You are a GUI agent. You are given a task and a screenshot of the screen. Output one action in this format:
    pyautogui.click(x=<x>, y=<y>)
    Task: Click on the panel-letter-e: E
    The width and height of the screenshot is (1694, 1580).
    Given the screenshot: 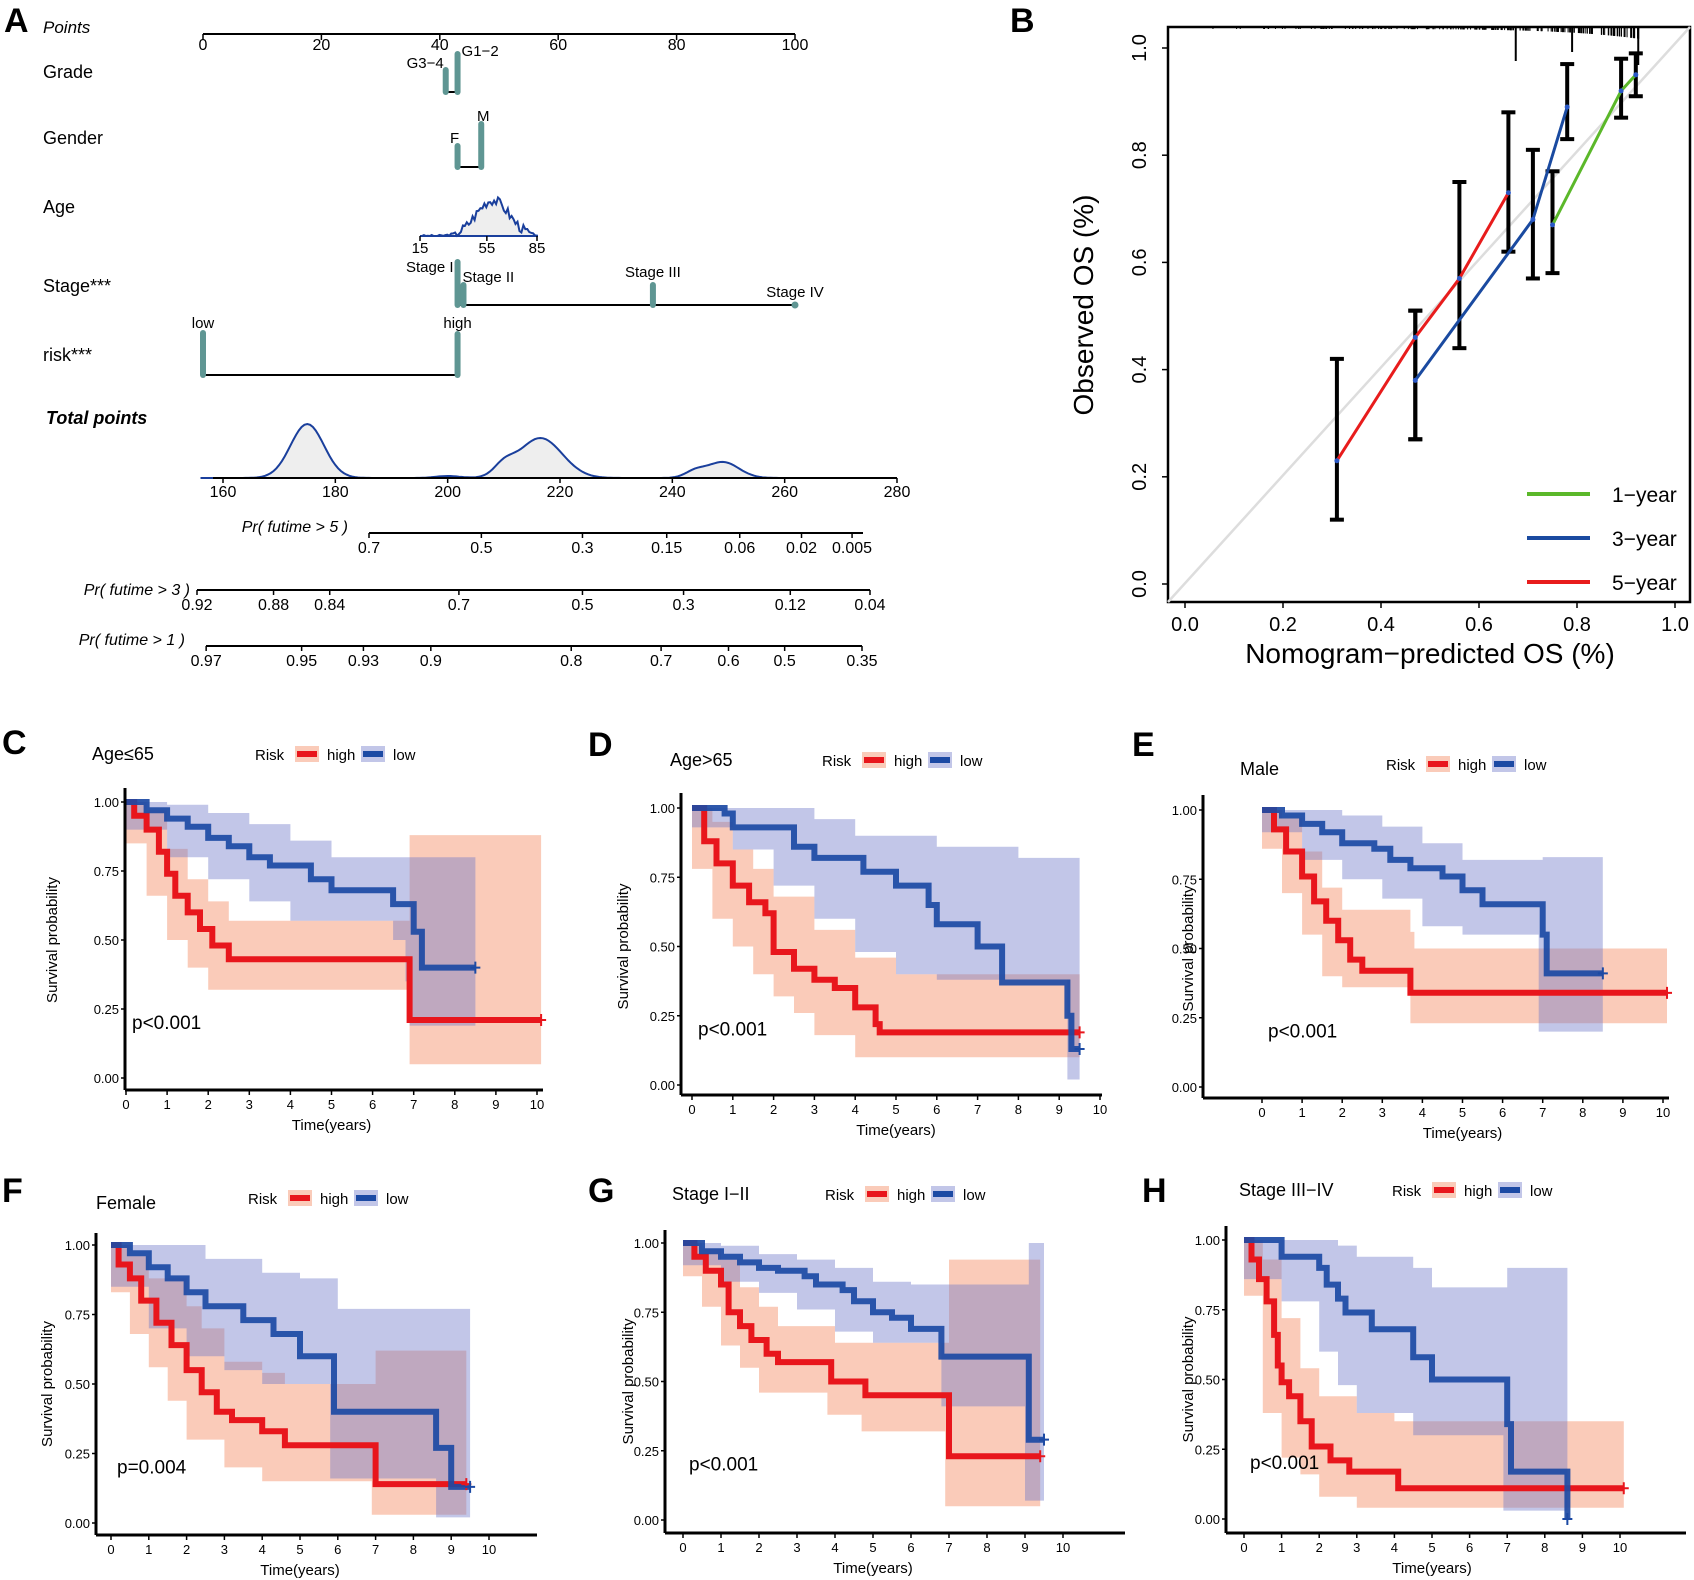 What is the action you would take?
    pyautogui.click(x=1143, y=745)
    